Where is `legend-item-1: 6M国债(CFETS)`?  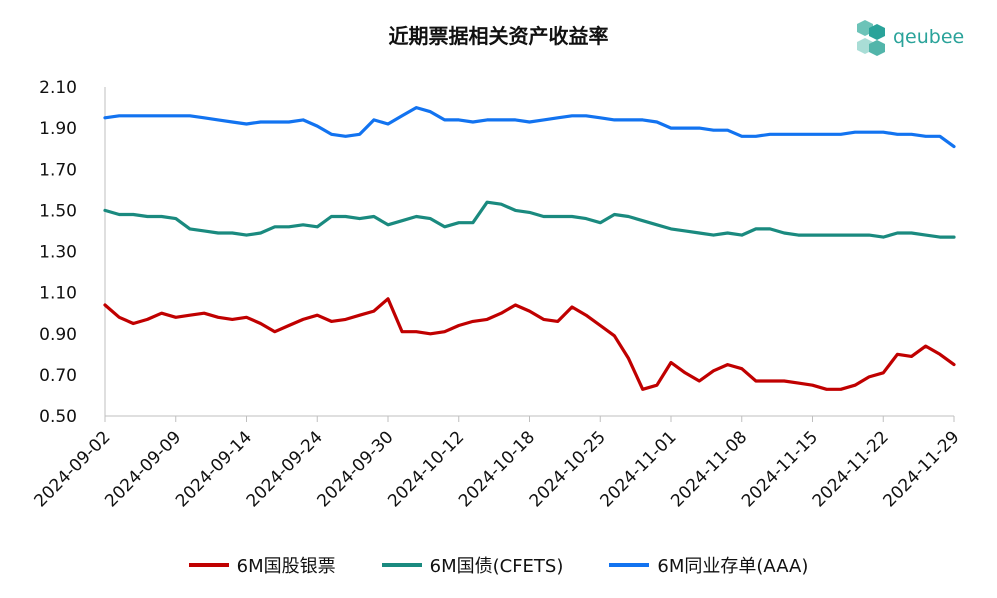 legend-item-1: 6M国债(CFETS) is located at coordinates (472, 565).